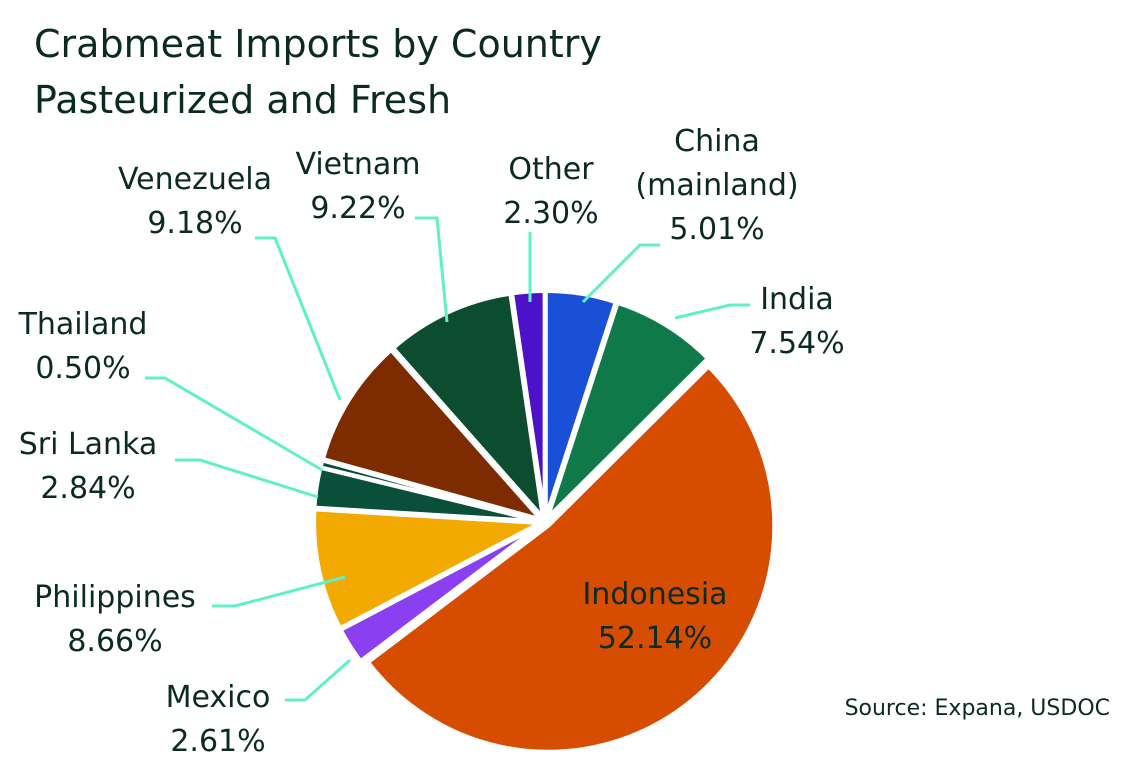 This screenshot has width=1144, height=772. I want to click on slice-value: 9.18%, so click(195, 223).